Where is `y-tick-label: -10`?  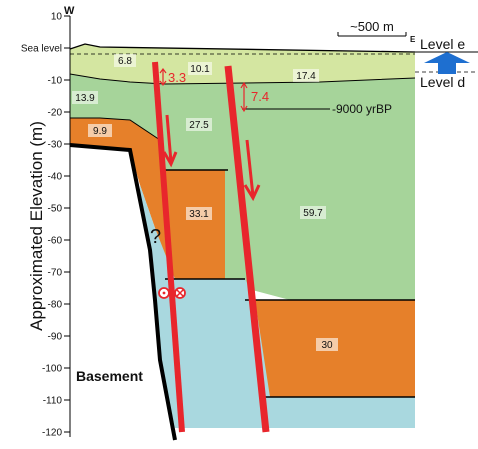 y-tick-label: -10 is located at coordinates (55, 81).